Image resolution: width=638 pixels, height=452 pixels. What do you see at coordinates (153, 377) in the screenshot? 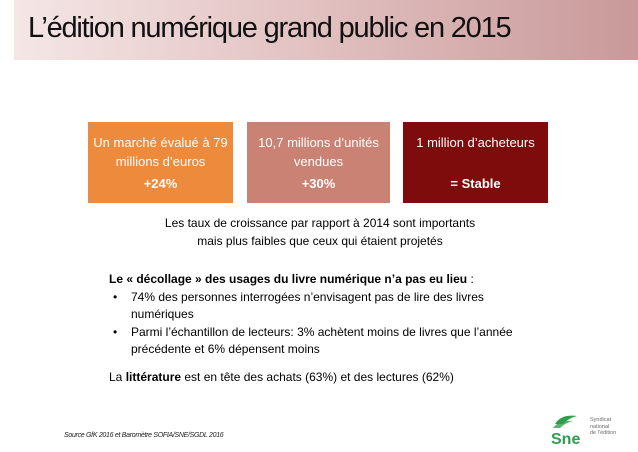
I see `literature-bold: littérature` at bounding box center [153, 377].